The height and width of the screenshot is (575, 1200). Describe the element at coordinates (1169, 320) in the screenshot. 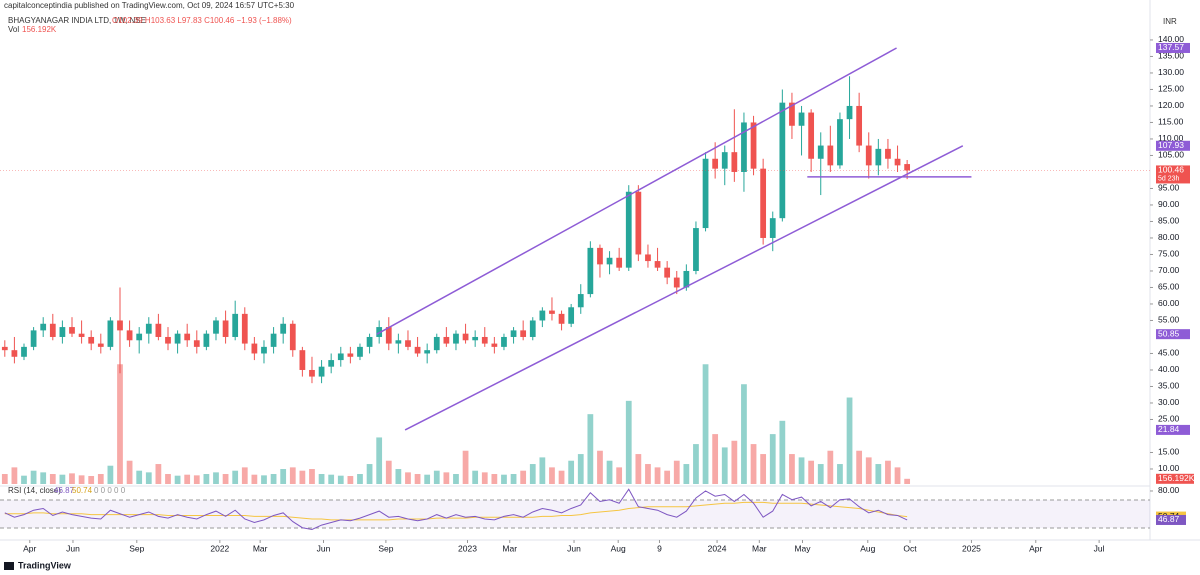

I see `y-tick-label: 55.00` at that location.